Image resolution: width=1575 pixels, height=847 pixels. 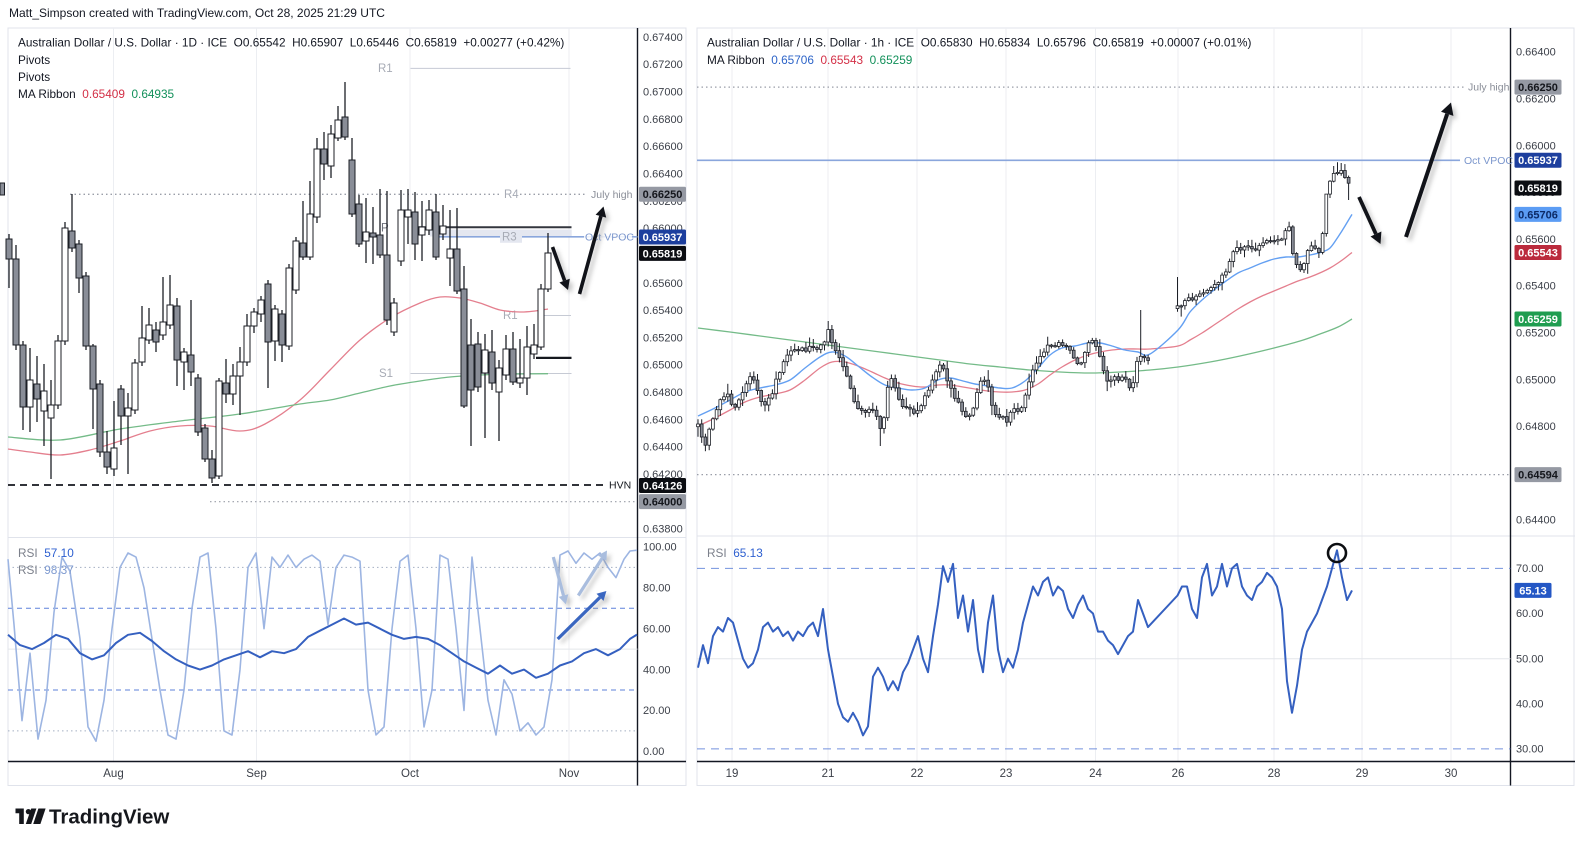 What do you see at coordinates (1274, 774) in the screenshot?
I see `svg-text: 28` at bounding box center [1274, 774].